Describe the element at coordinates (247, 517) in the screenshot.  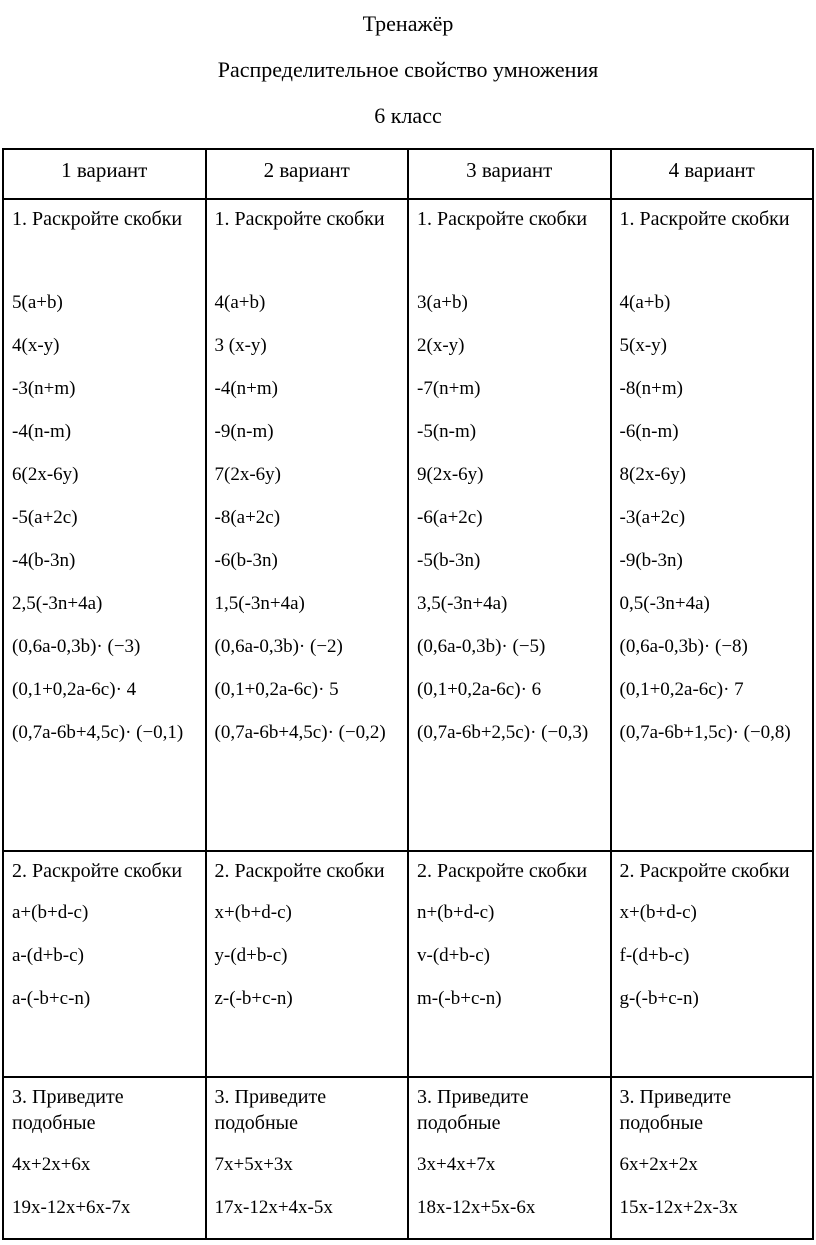
I see `expression: -8(a+2c)` at that location.